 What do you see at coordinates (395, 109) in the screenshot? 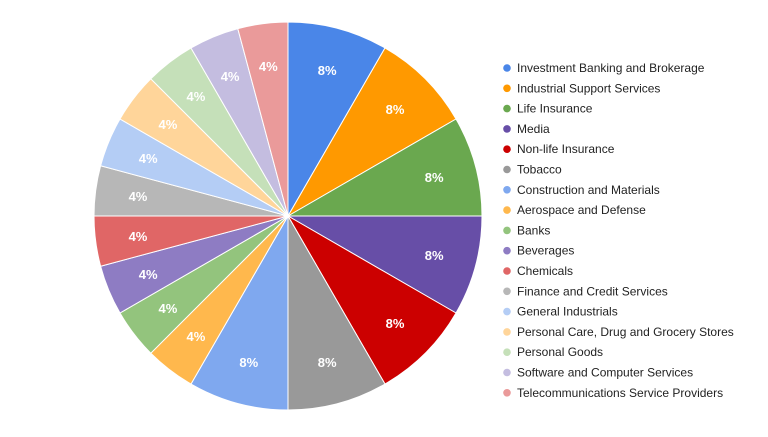
I see `slice-label-industrial-support-services: 8%` at bounding box center [395, 109].